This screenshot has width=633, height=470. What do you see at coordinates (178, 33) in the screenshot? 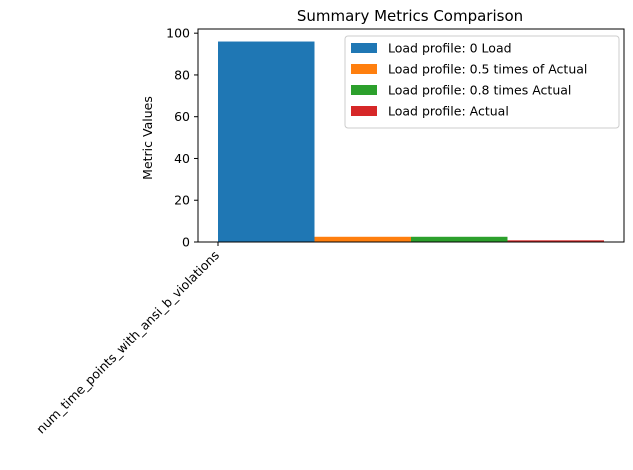
I see `y-tick-label: 100` at bounding box center [178, 33].